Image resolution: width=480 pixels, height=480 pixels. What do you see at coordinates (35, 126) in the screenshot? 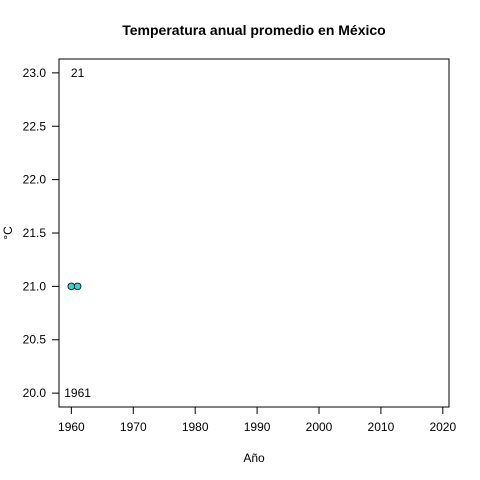
I see `y-tick-label: 22.5` at bounding box center [35, 126].